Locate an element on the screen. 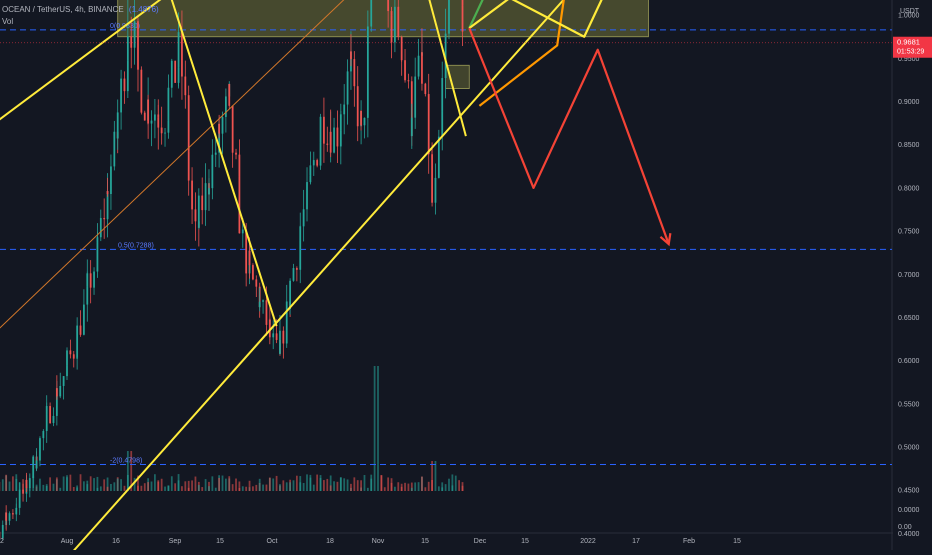  symbol-legend: OCEAN / TetherUS, 4h, BINANCE (1.4876) is located at coordinates (80, 9).